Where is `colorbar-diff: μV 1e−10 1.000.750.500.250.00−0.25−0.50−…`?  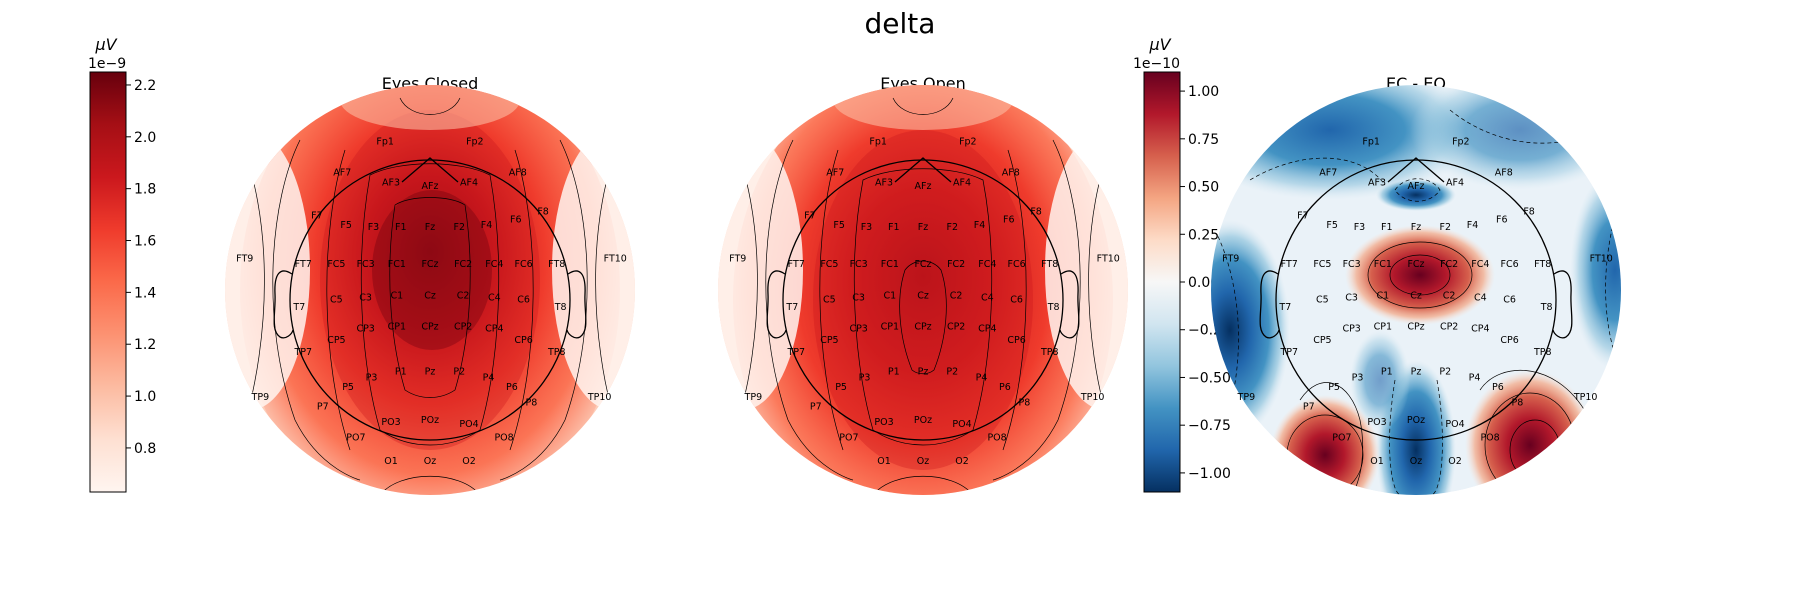
colorbar-diff: μV 1e−10 1.000.750.500.250.00−0.25−0.50−… is located at coordinates (1182, 264).